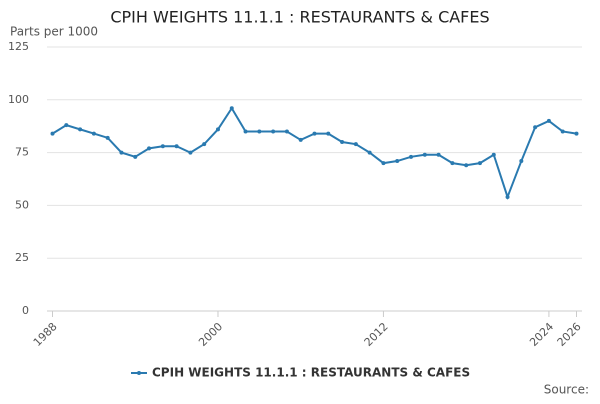 Image resolution: width=600 pixels, height=404 pixels. What do you see at coordinates (22, 152) in the screenshot?
I see `y-tick-label: 75` at bounding box center [22, 152].